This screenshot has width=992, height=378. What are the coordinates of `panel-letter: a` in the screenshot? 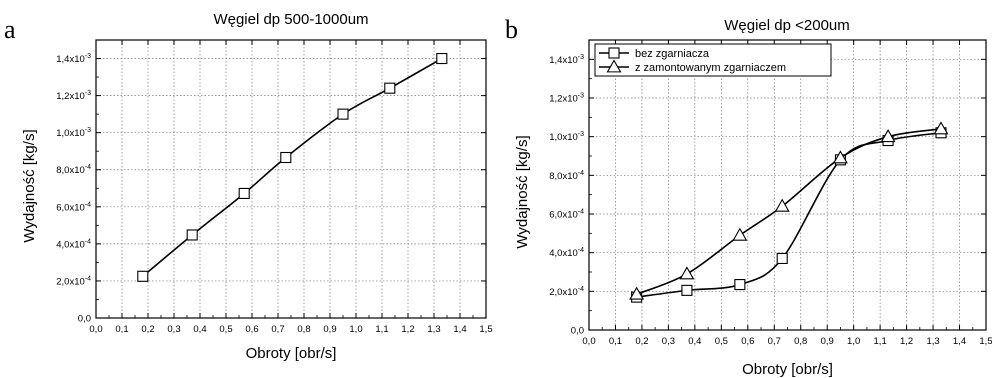 It's located at (10, 29).